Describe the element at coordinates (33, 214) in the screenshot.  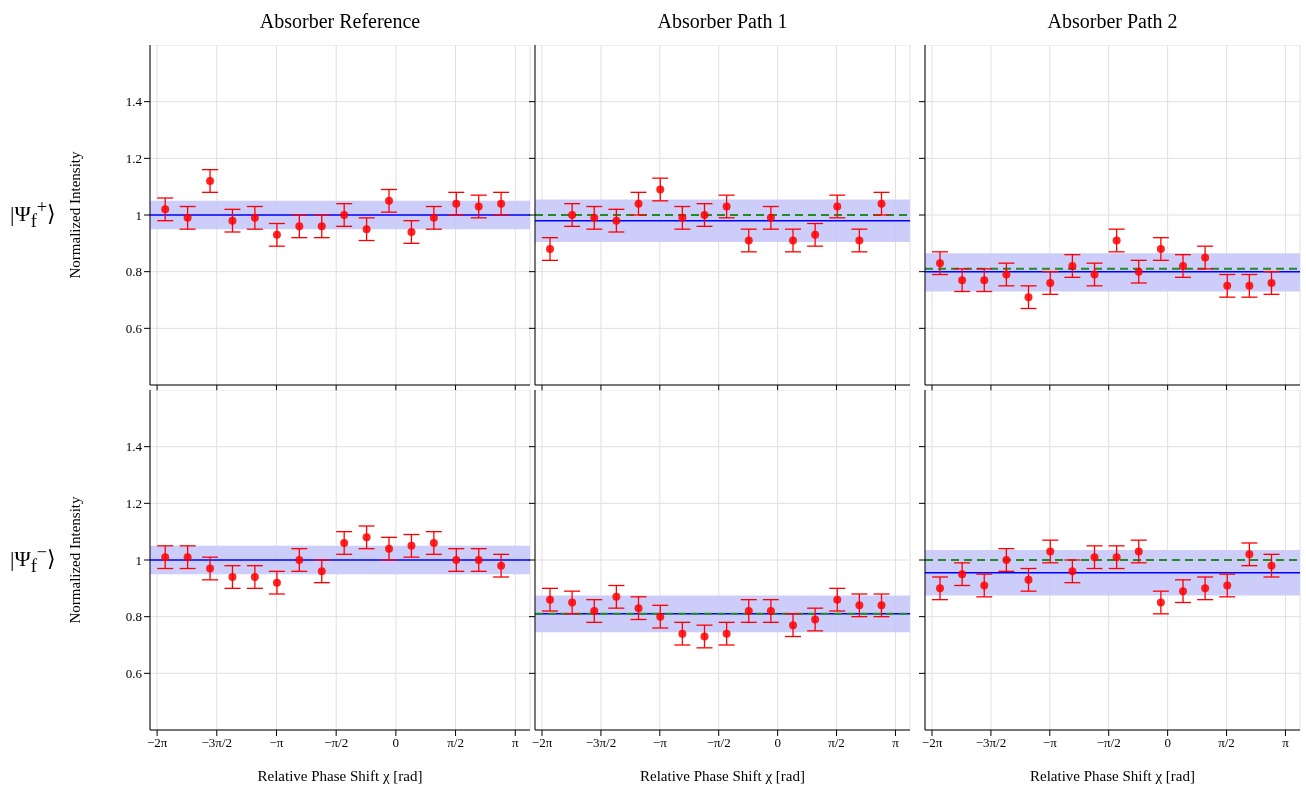
I see `text: |Ψ$_{f}$$^{+}$⟩` at that location.